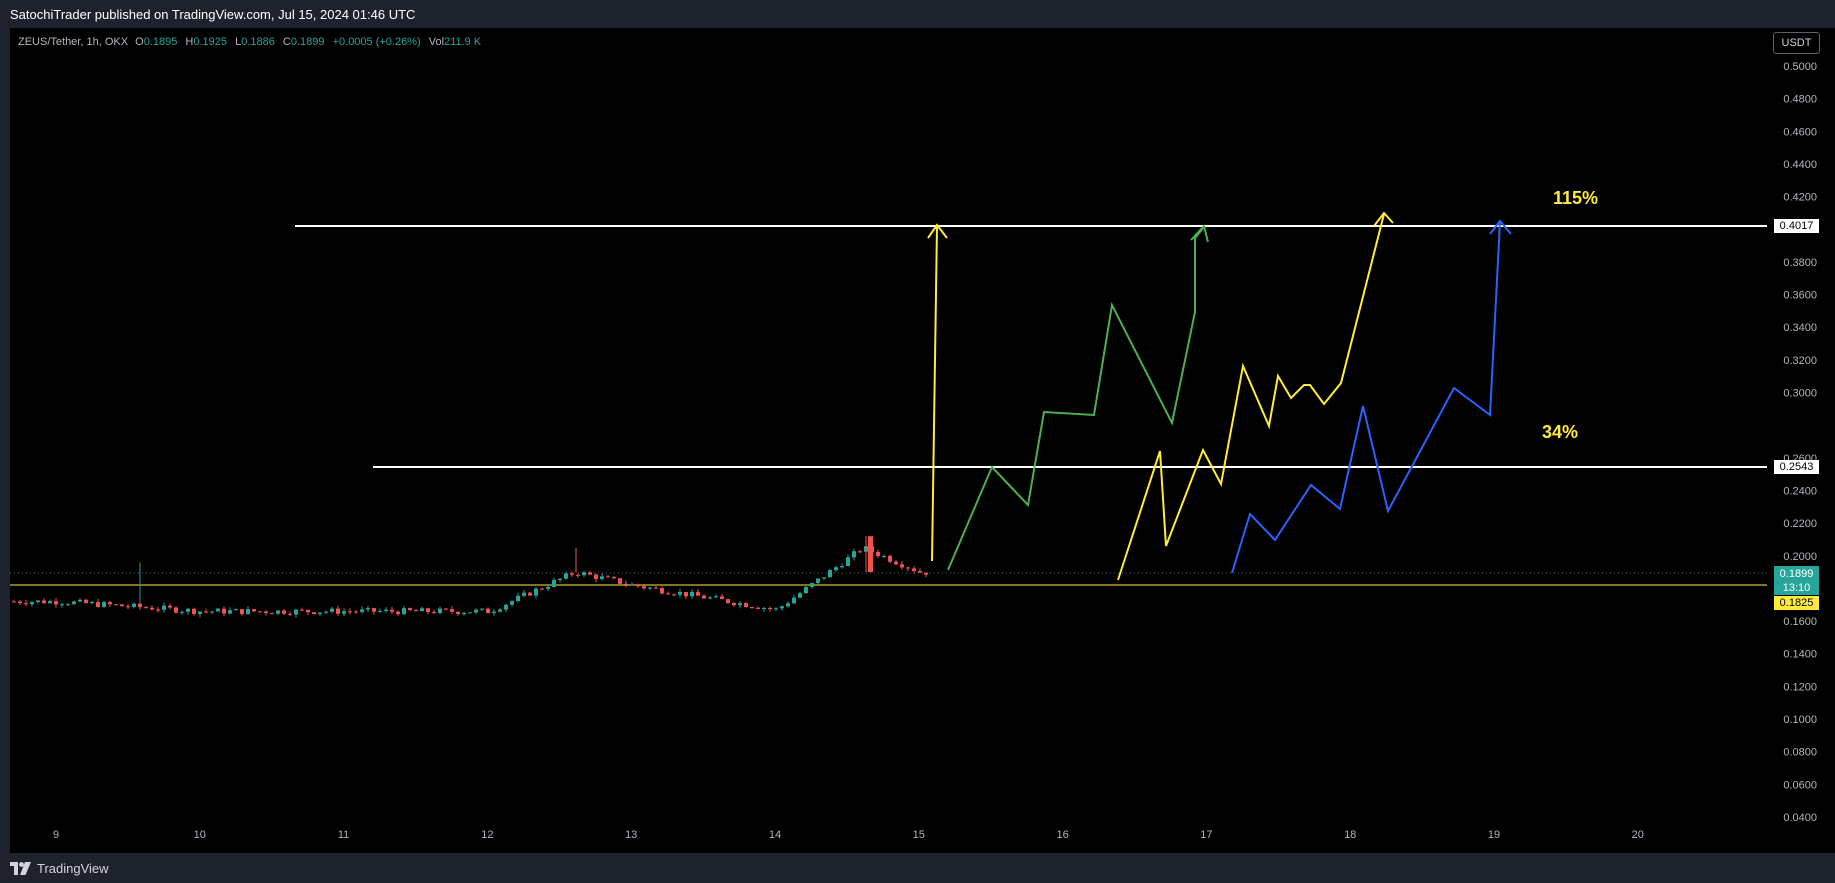  What do you see at coordinates (73, 868) in the screenshot?
I see `tradingview-brand: TradingView` at bounding box center [73, 868].